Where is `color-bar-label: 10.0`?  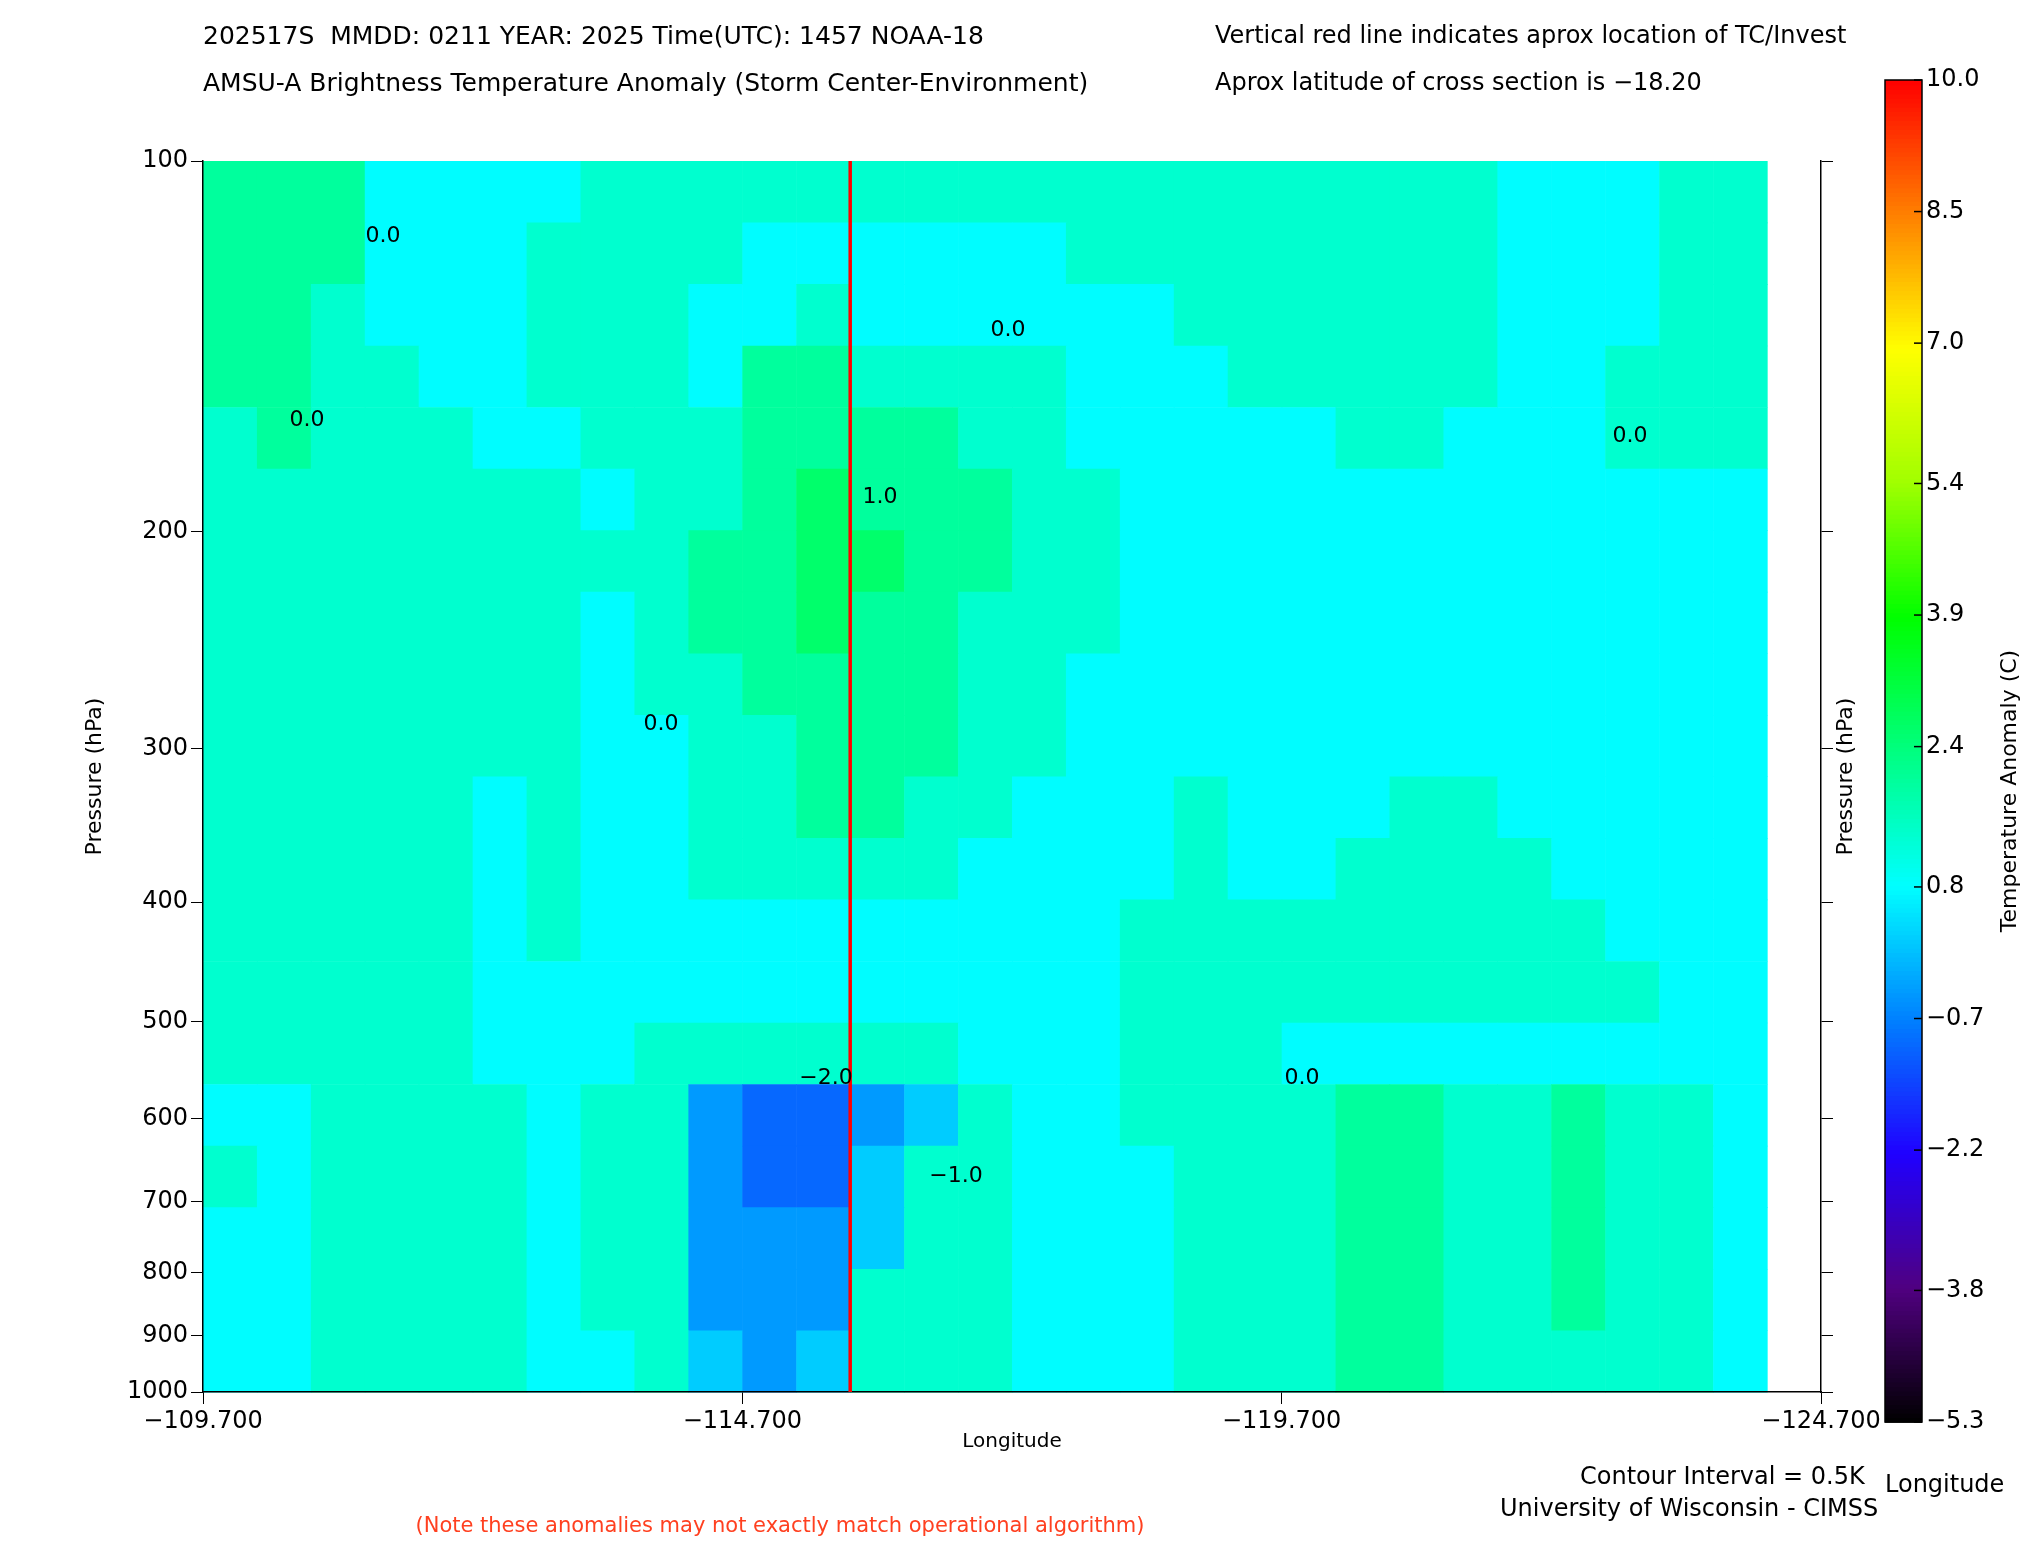
color-bar-label: 10.0 is located at coordinates (1953, 78).